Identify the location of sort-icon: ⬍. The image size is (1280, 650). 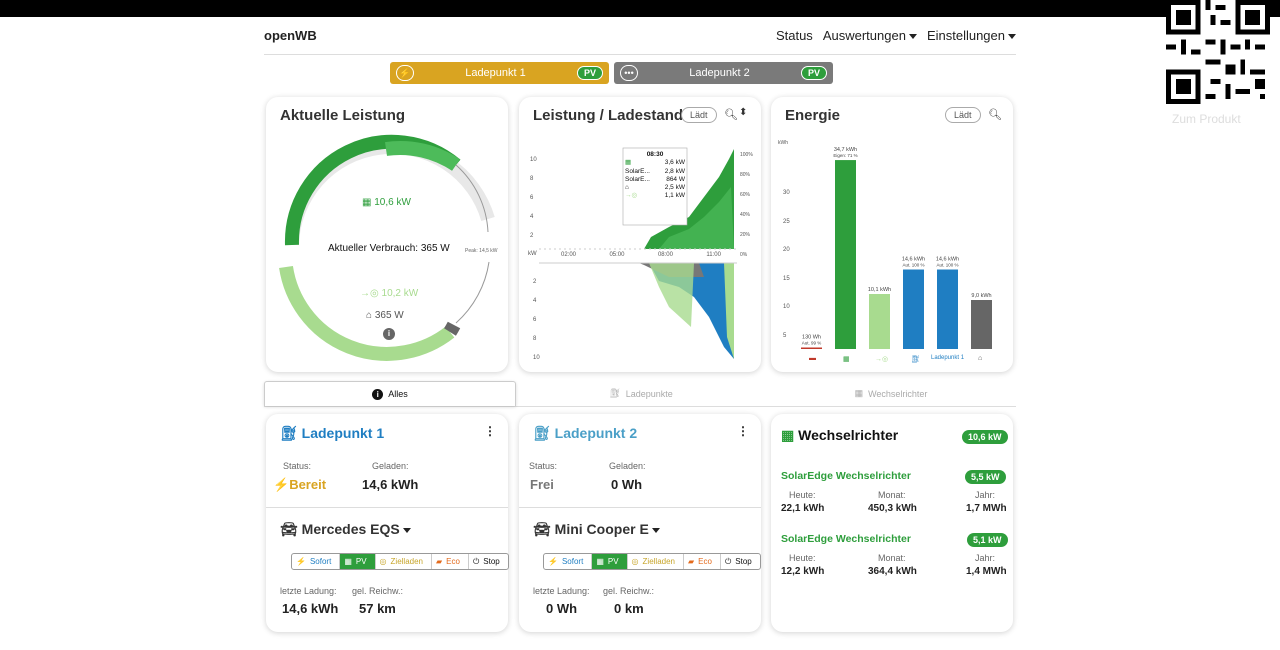
(743, 112).